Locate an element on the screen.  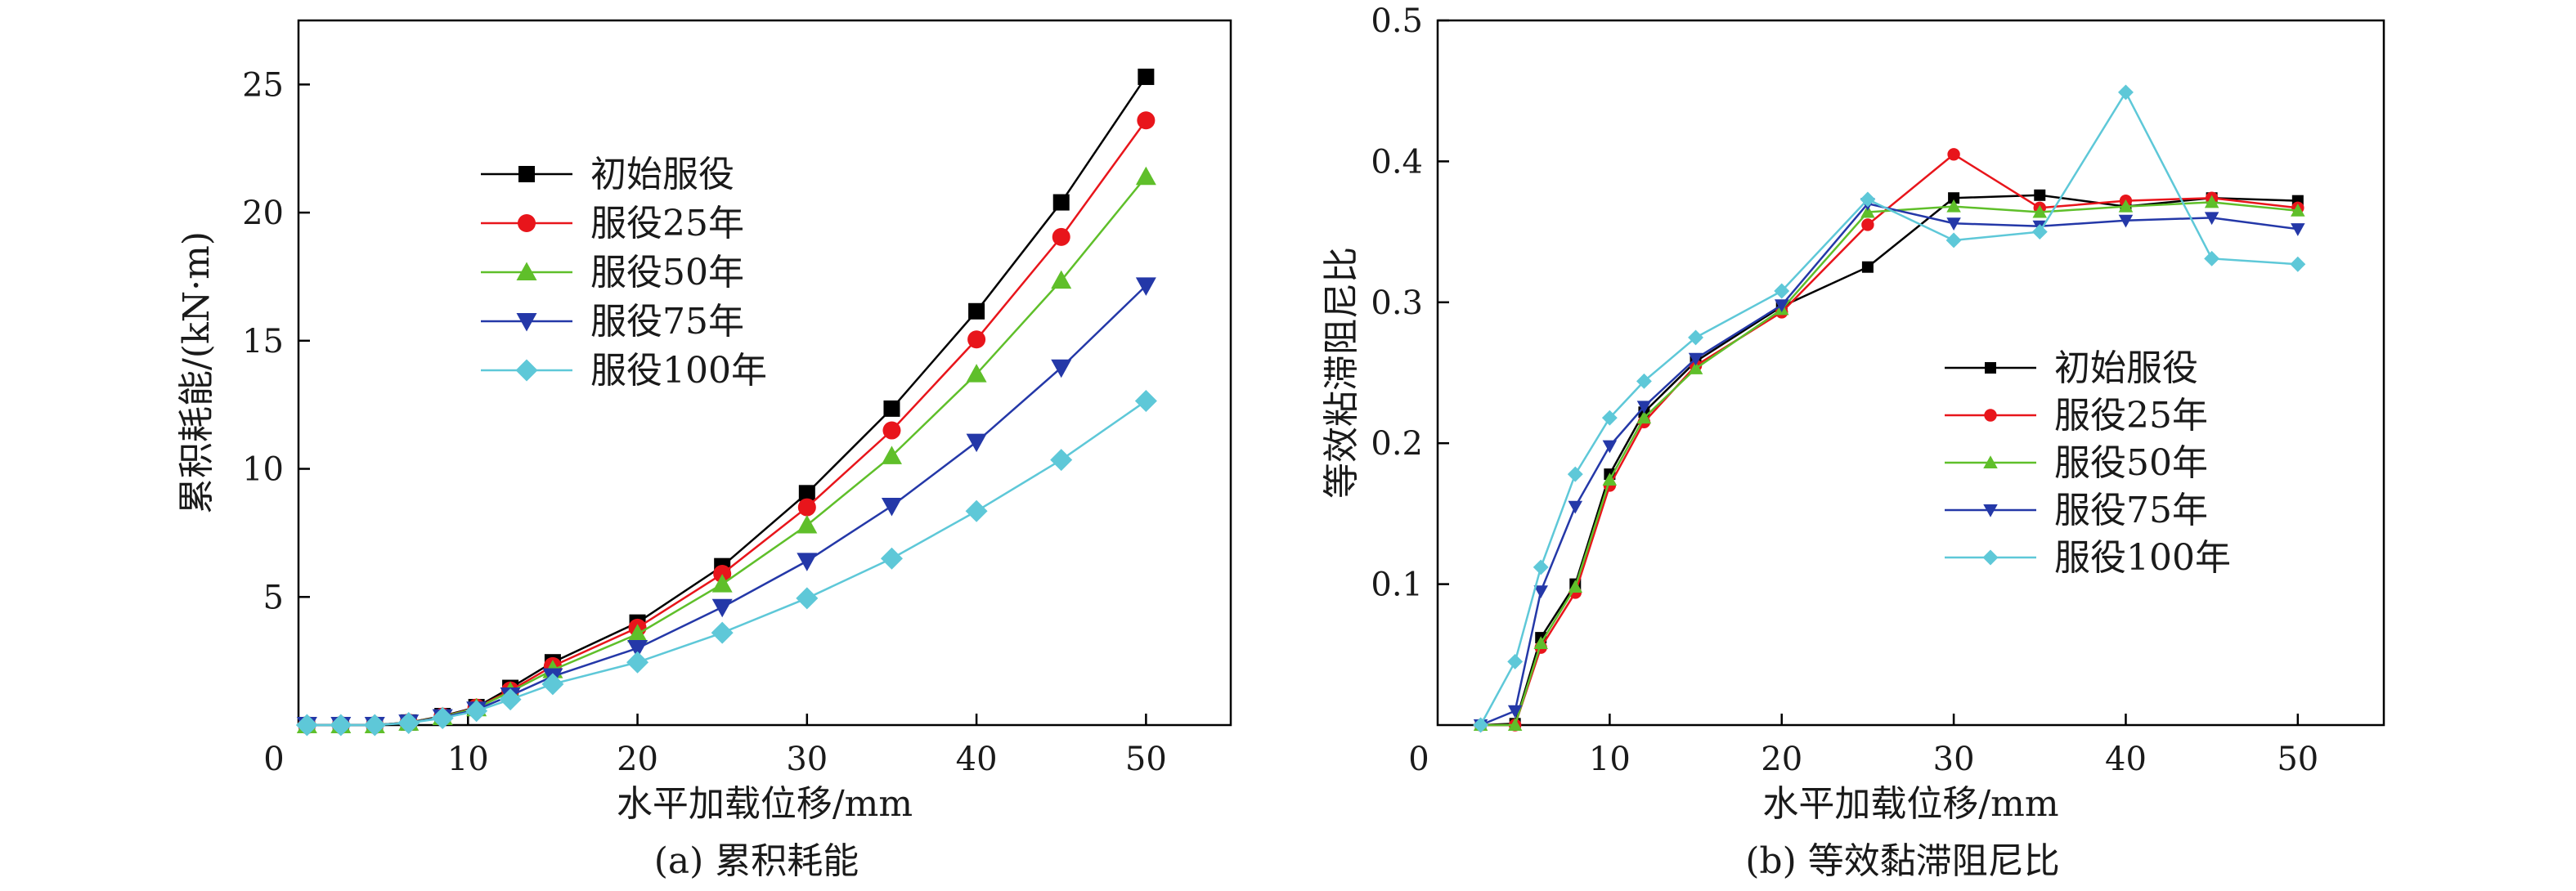
y-axis-label: 等效粘滞阻尼比 is located at coordinates (1342, 373).